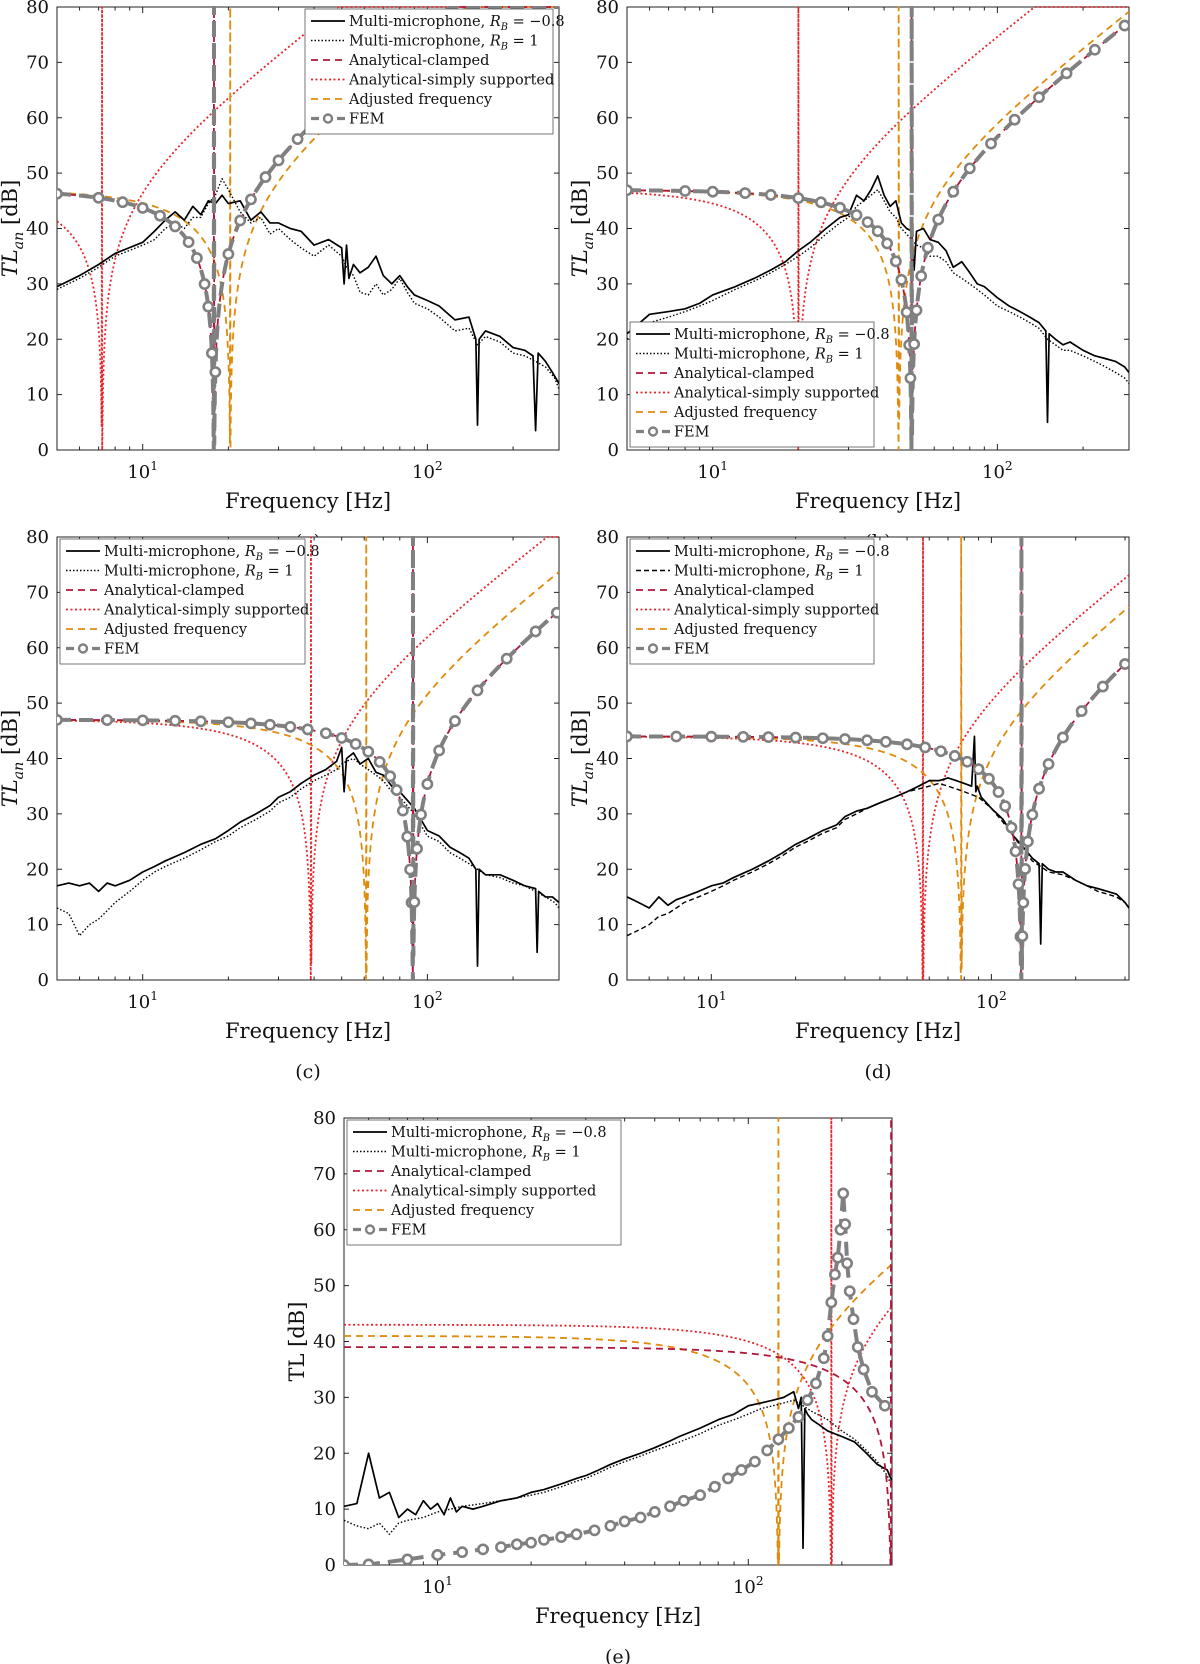  What do you see at coordinates (11, 206) in the screenshot?
I see `label-fragment: [dB]` at bounding box center [11, 206].